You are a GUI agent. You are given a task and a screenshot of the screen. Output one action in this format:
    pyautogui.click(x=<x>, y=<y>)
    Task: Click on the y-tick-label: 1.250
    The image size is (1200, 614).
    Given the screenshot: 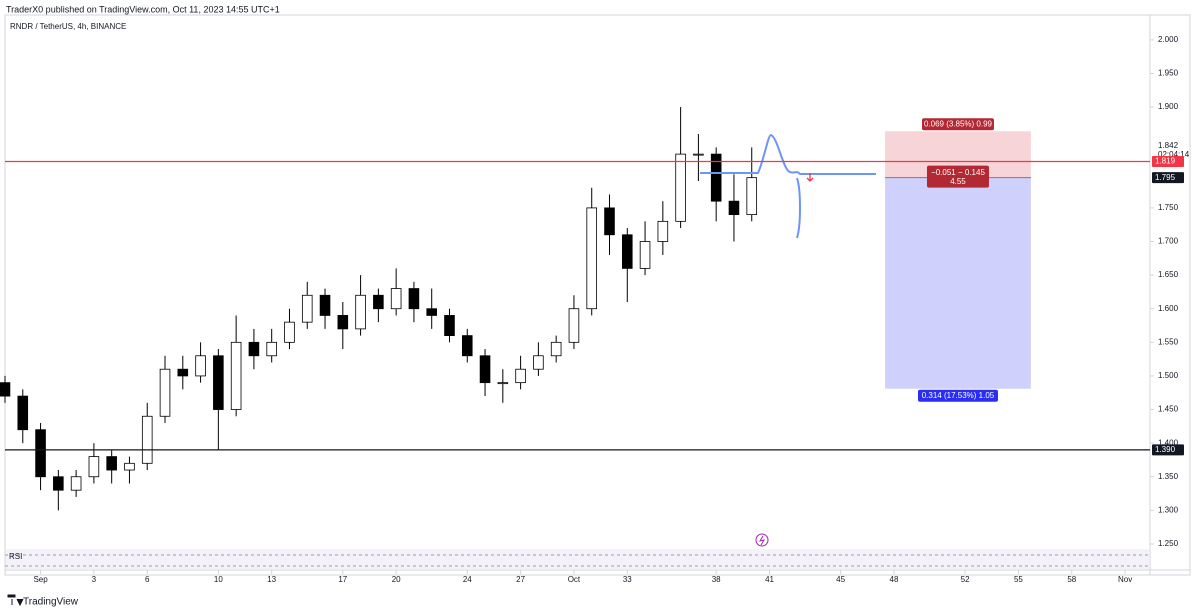 What is the action you would take?
    pyautogui.click(x=1168, y=543)
    